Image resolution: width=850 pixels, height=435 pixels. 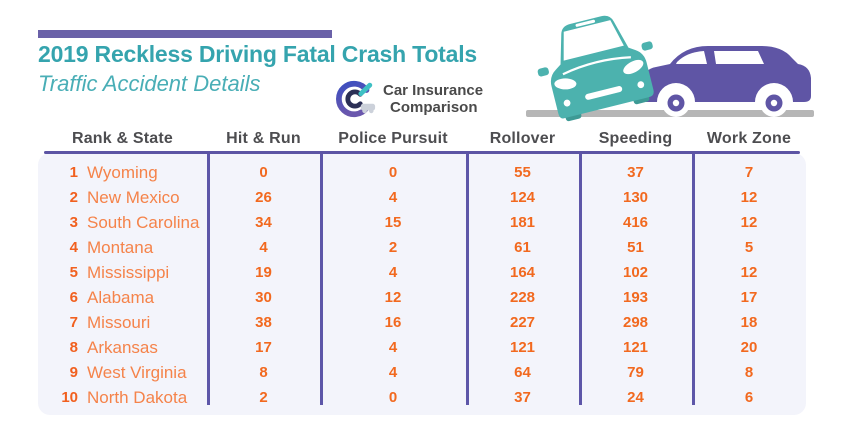 I want to click on rank-state-cell: 10 North Dakota, so click(x=122, y=398).